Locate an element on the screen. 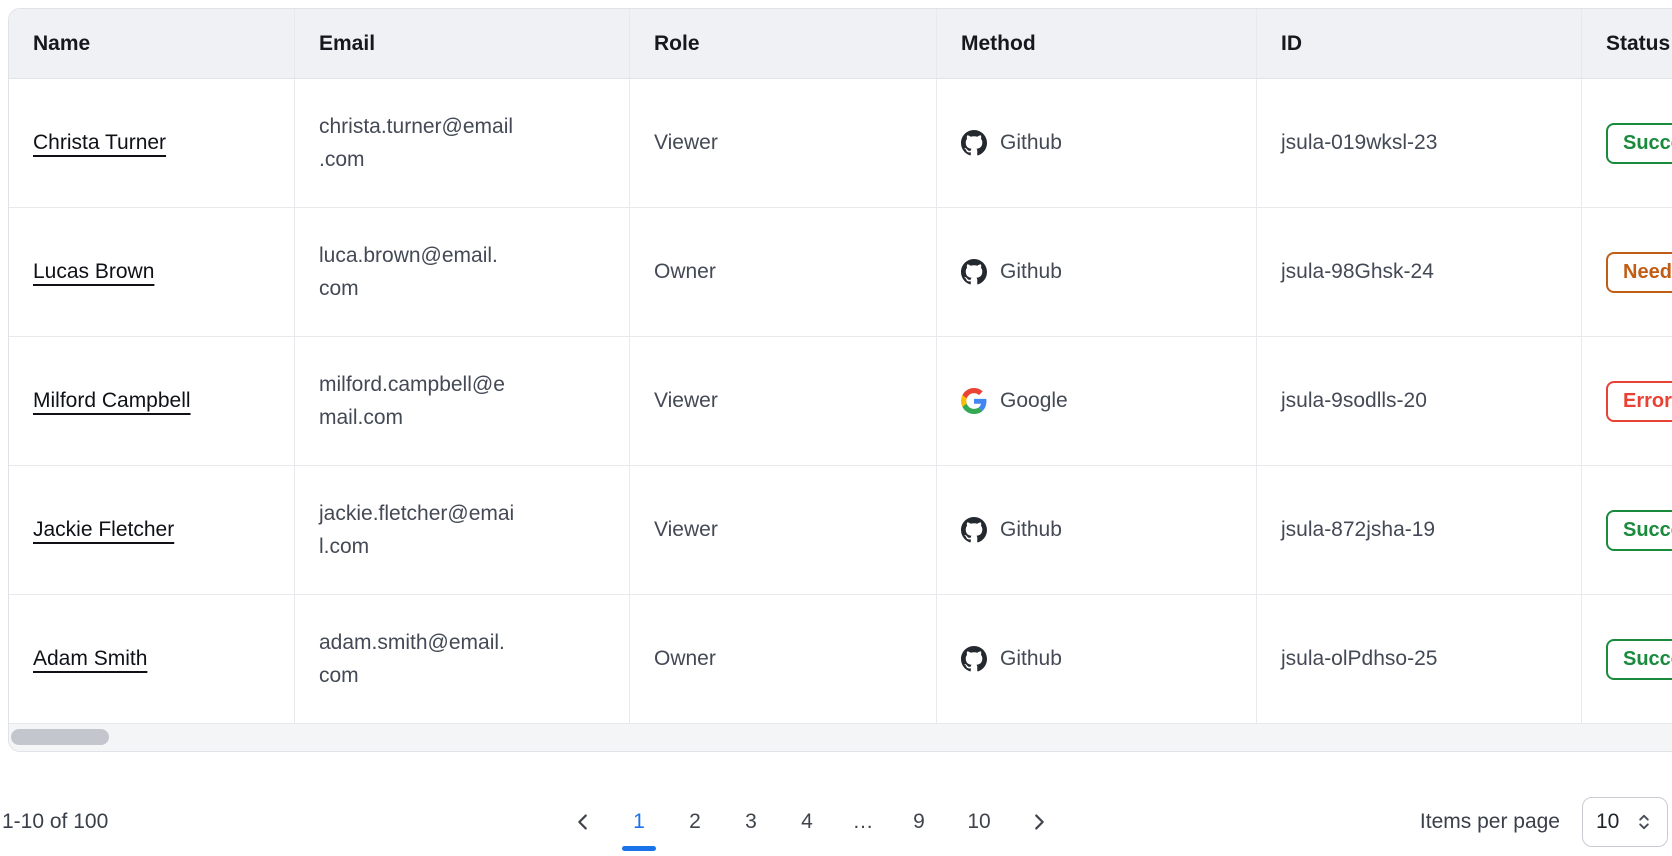 The image size is (1672, 856). status-cell: Needs action is located at coordinates (1626, 272).